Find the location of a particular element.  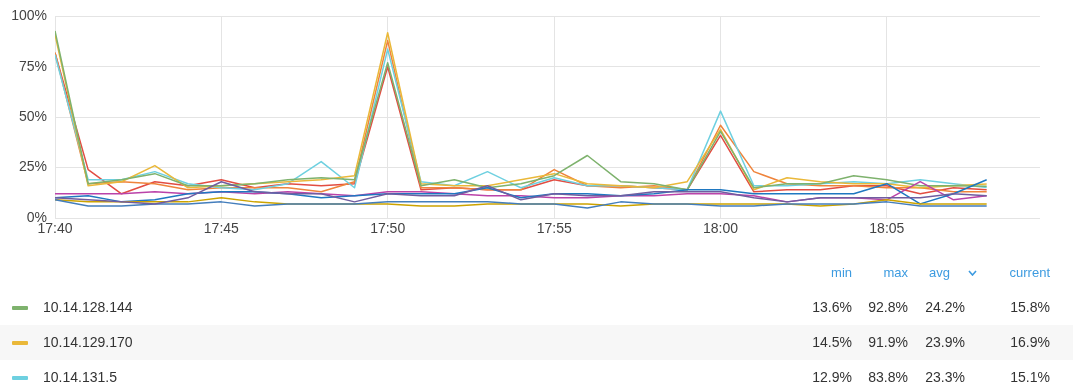

y-tick-label: 100% is located at coordinates (29, 15).